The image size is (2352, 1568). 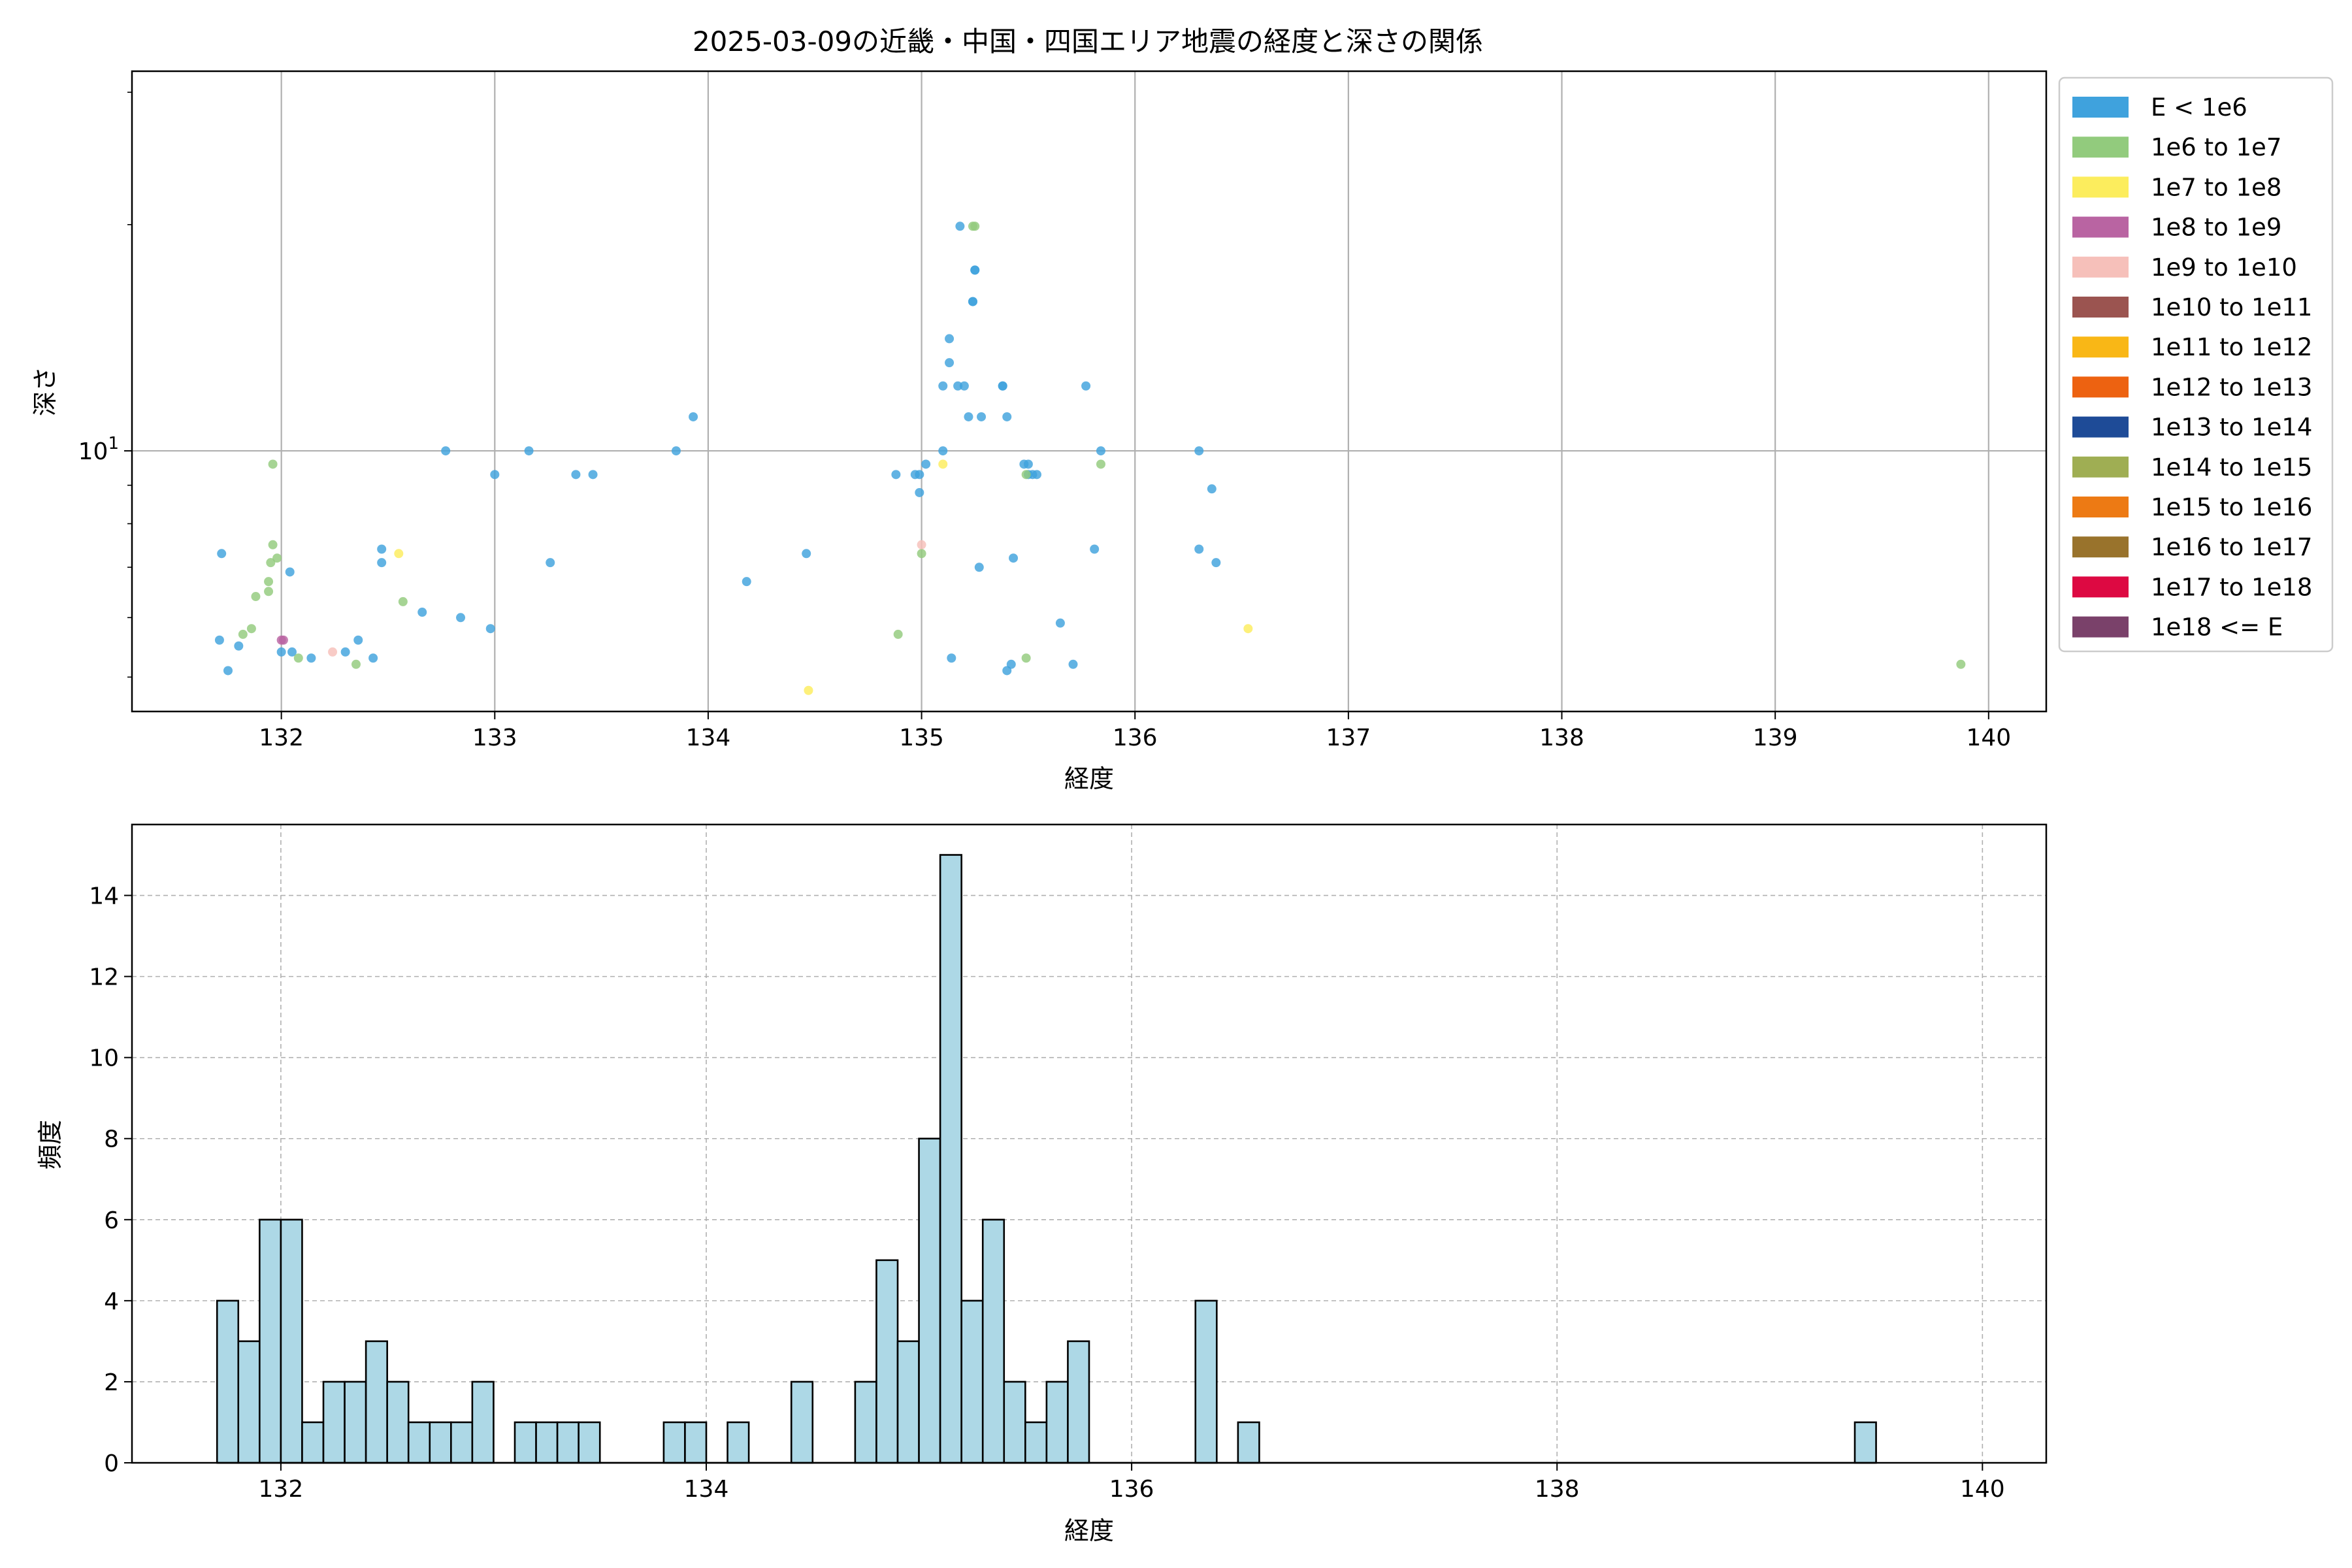 I want to click on legend-label: 1e12 to 1e13, so click(x=2231, y=387).